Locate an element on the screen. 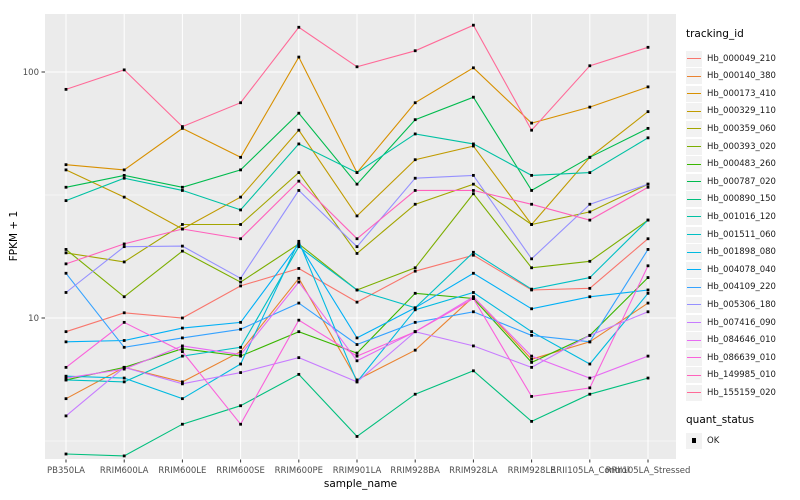  legend-title-tracking-id: tracking_id is located at coordinates (715, 34).